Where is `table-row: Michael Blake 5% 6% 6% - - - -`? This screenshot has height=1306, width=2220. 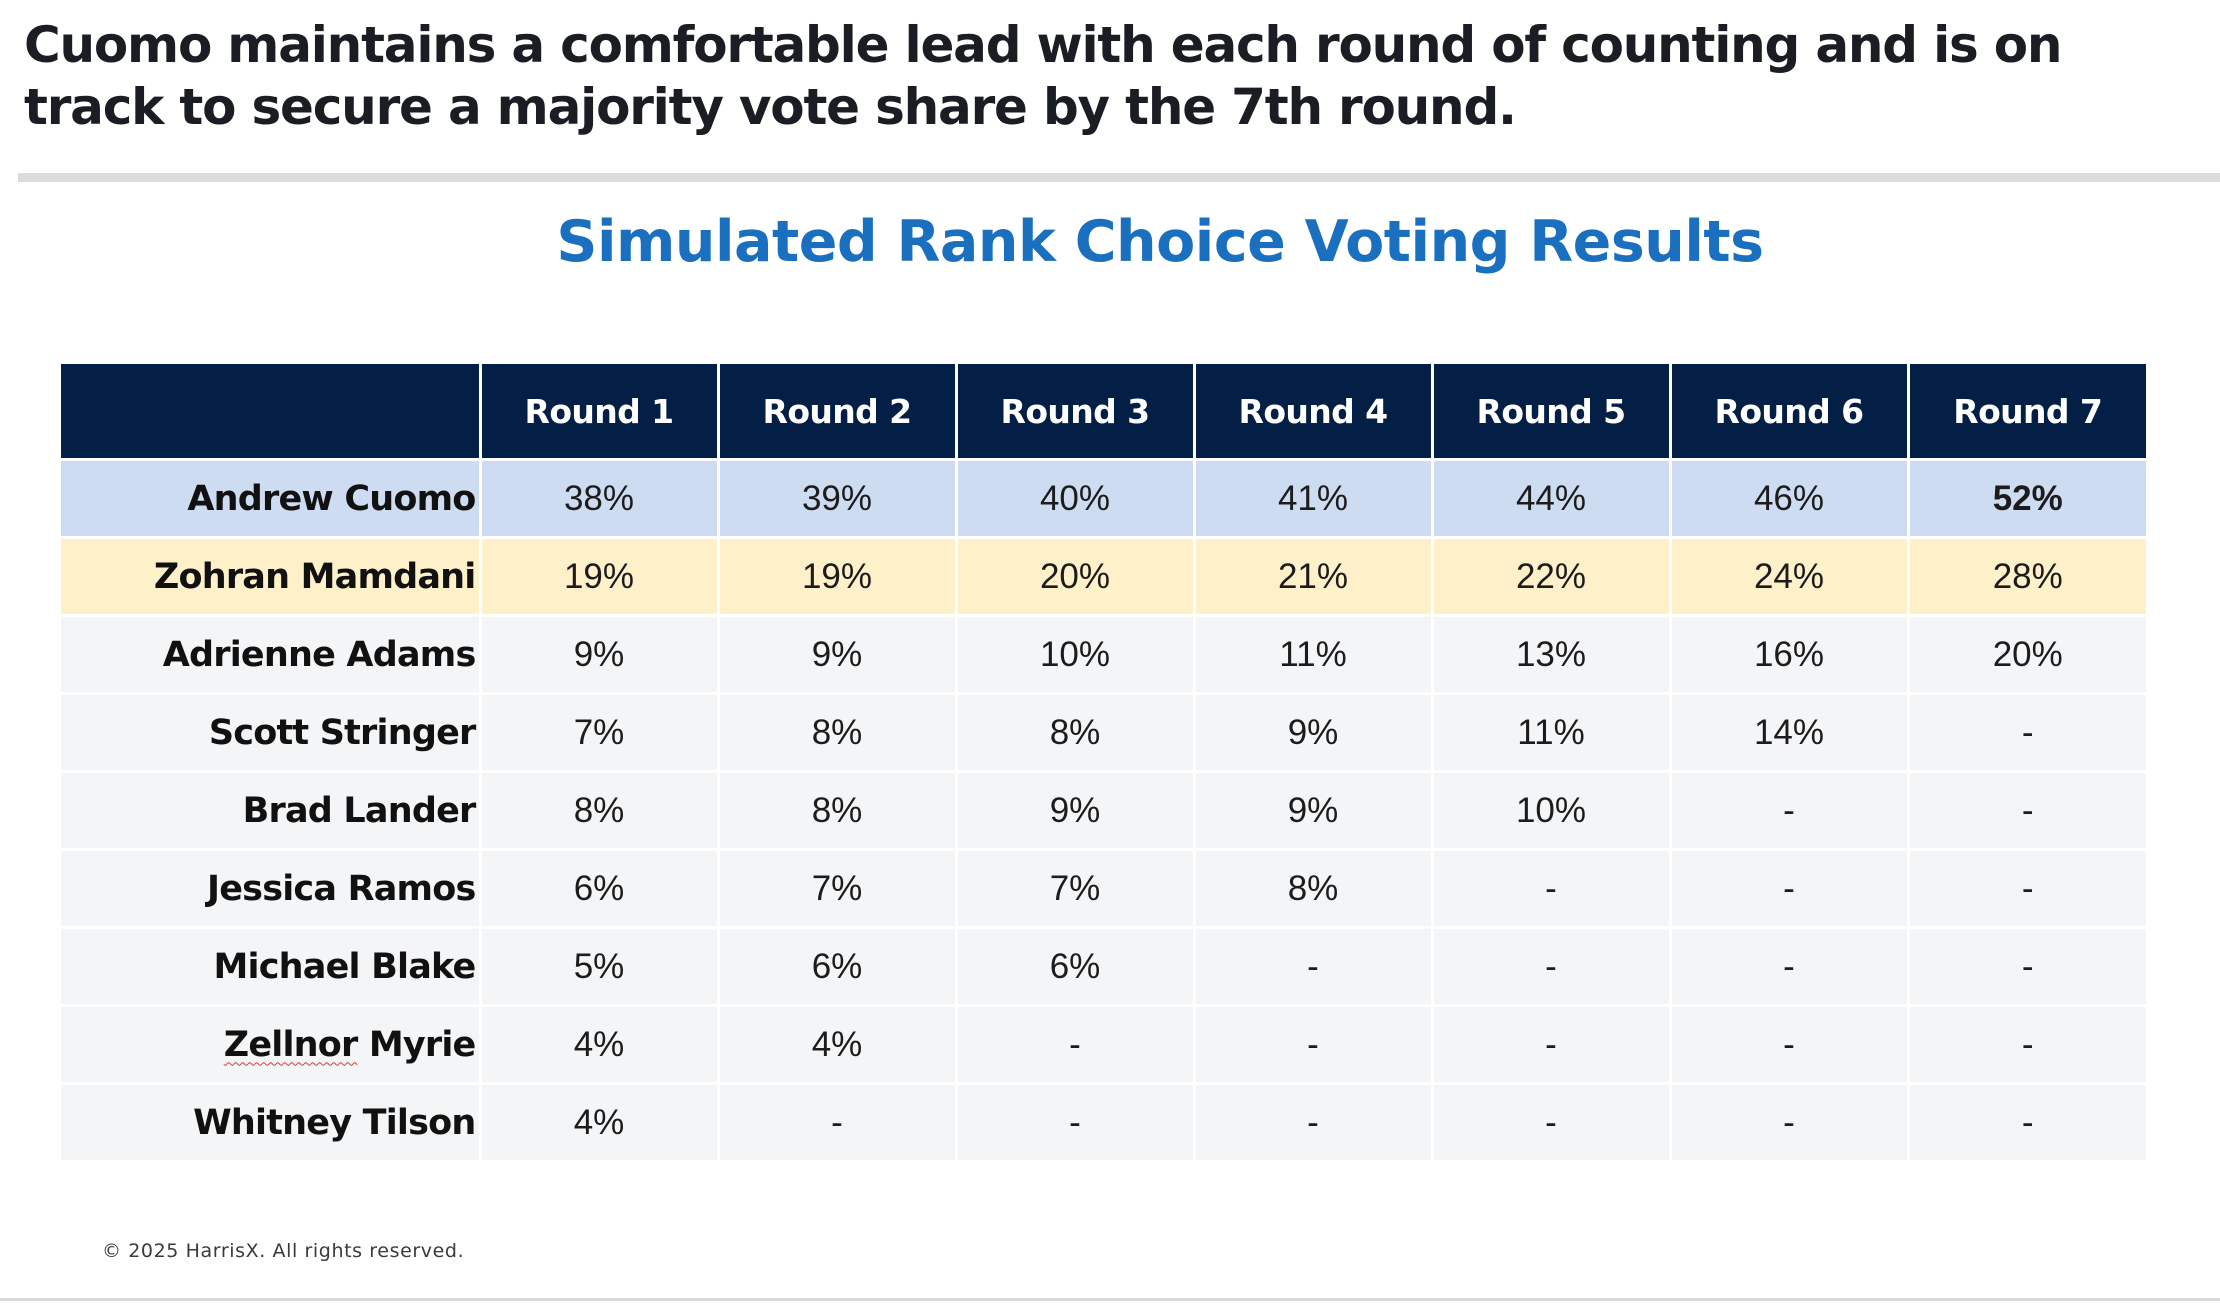 table-row: Michael Blake 5% 6% 6% - - - - is located at coordinates (1103, 966).